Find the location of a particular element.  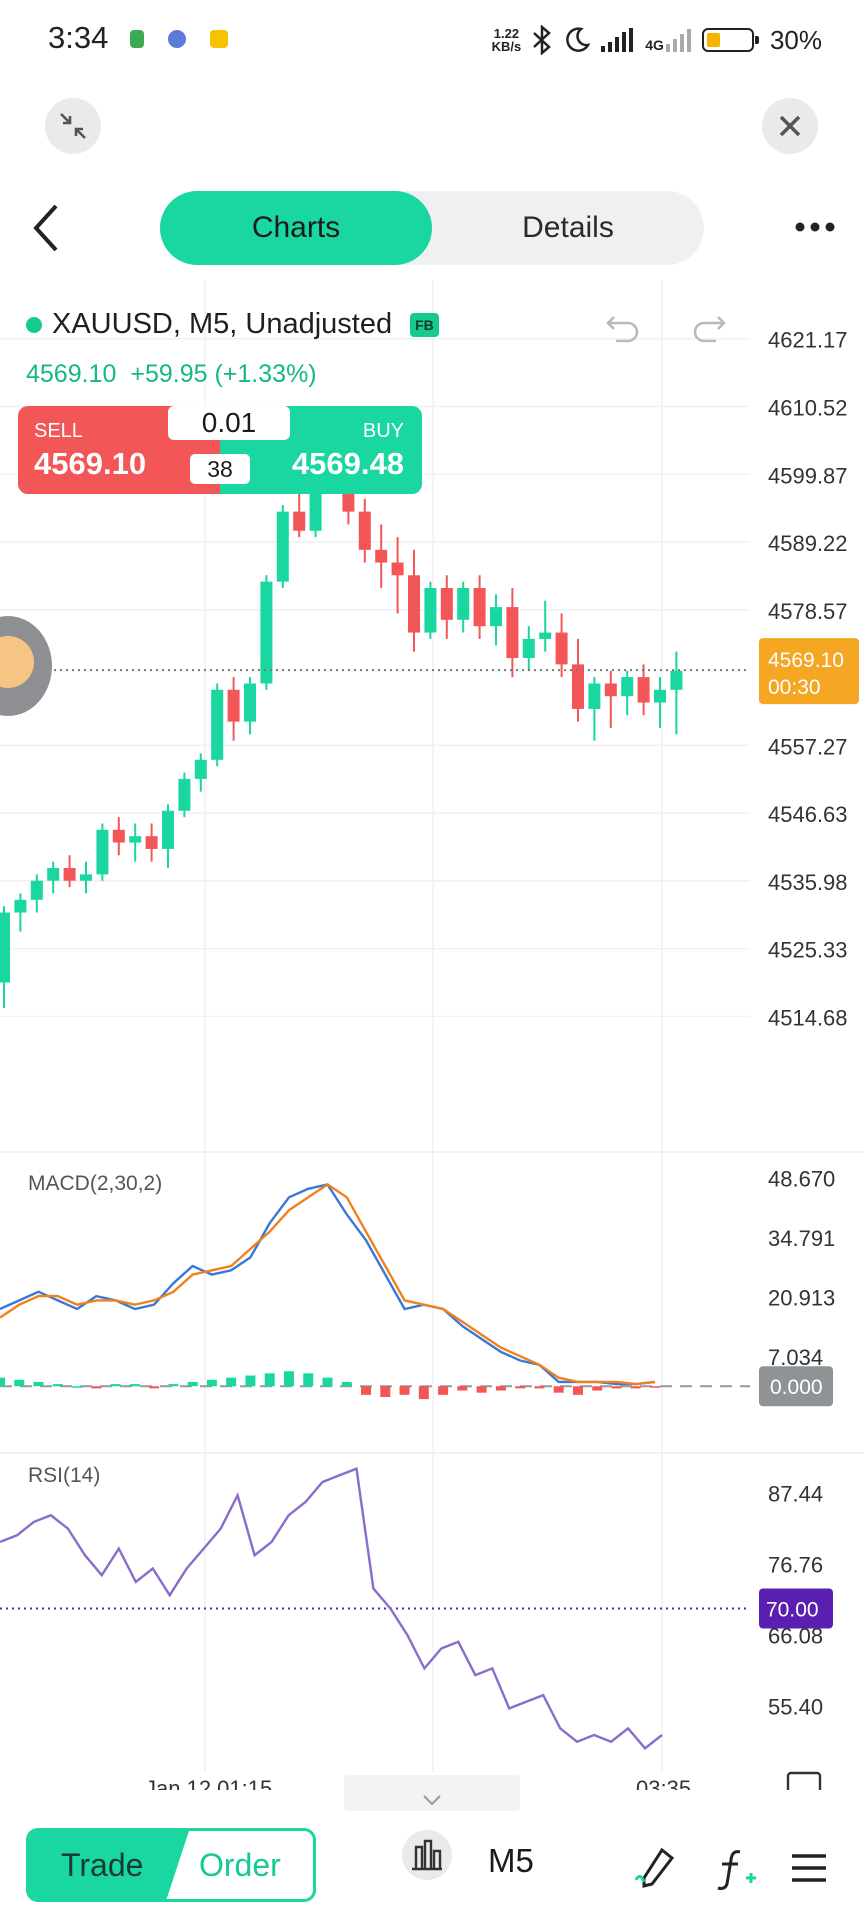

sell-label: SELL is located at coordinates (58, 431).